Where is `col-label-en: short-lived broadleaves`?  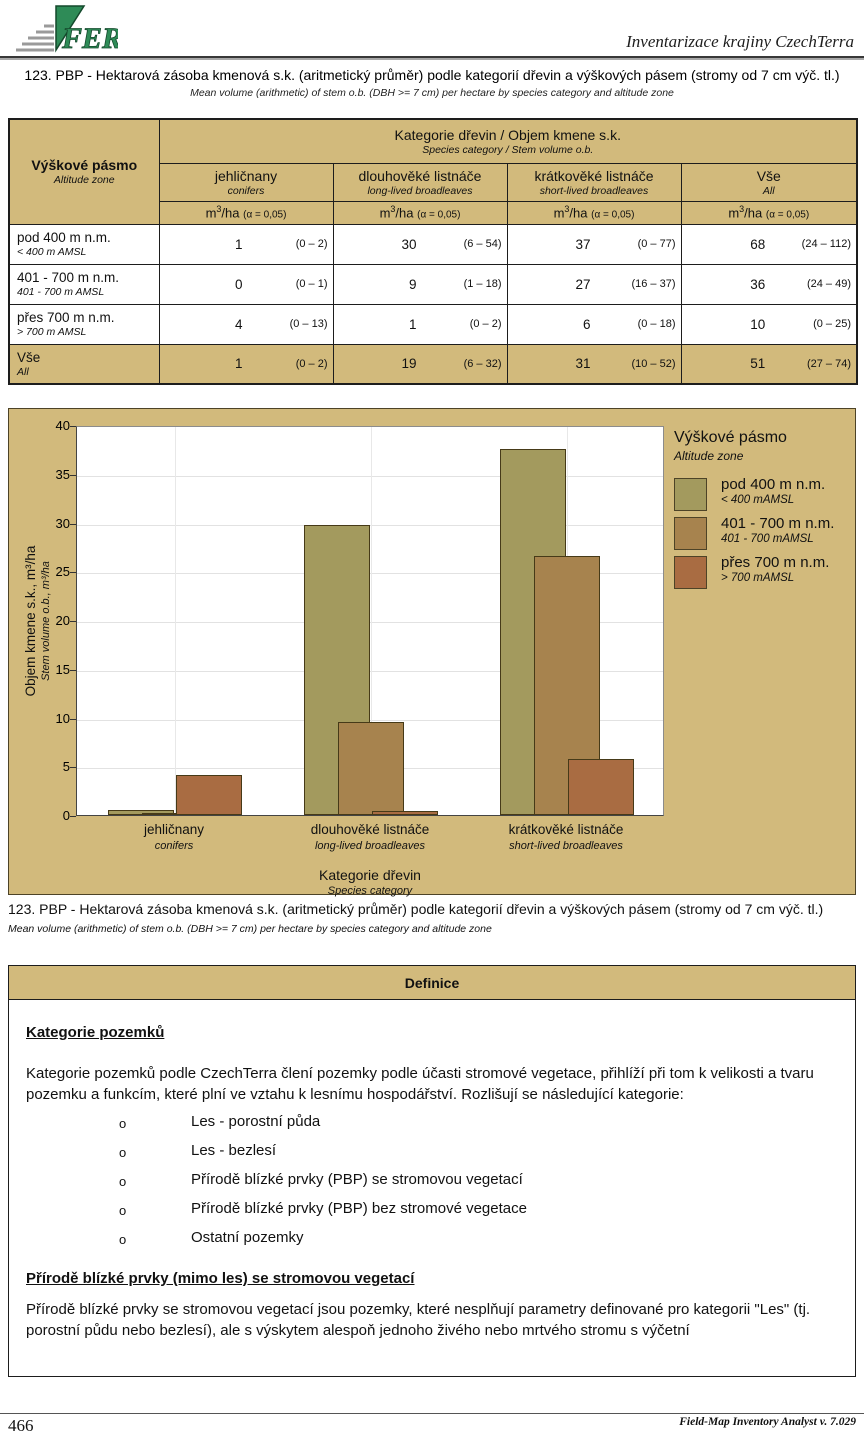
col-label-en: short-lived broadleaves is located at coordinates (594, 190).